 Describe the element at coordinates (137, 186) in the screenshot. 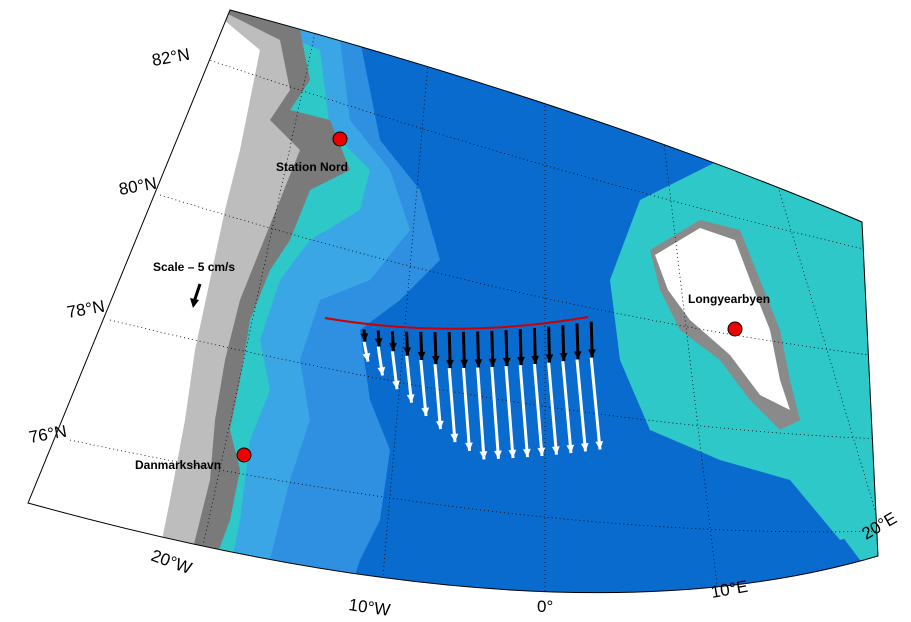

I see `lat-label: 80°N` at that location.